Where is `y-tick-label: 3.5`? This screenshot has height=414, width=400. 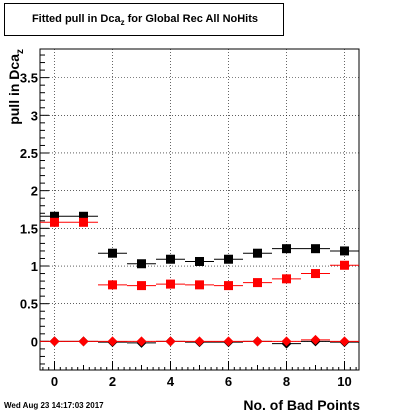
y-tick-label: 3.5 is located at coordinates (29, 78).